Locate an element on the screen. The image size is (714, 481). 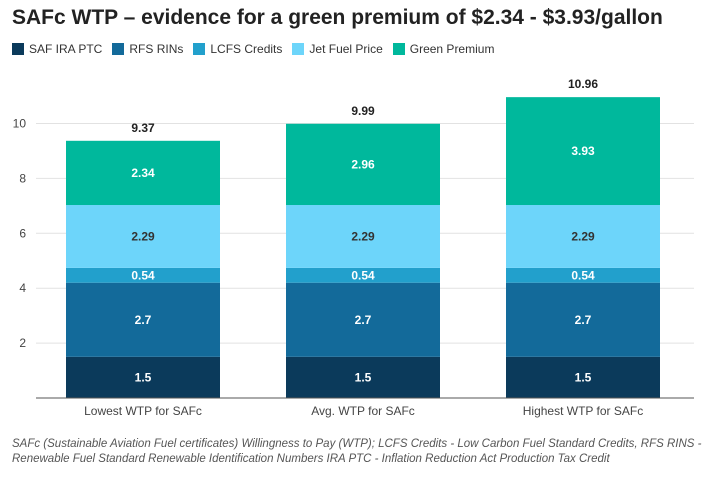
bar-value-label: 2.96 is located at coordinates (363, 164).